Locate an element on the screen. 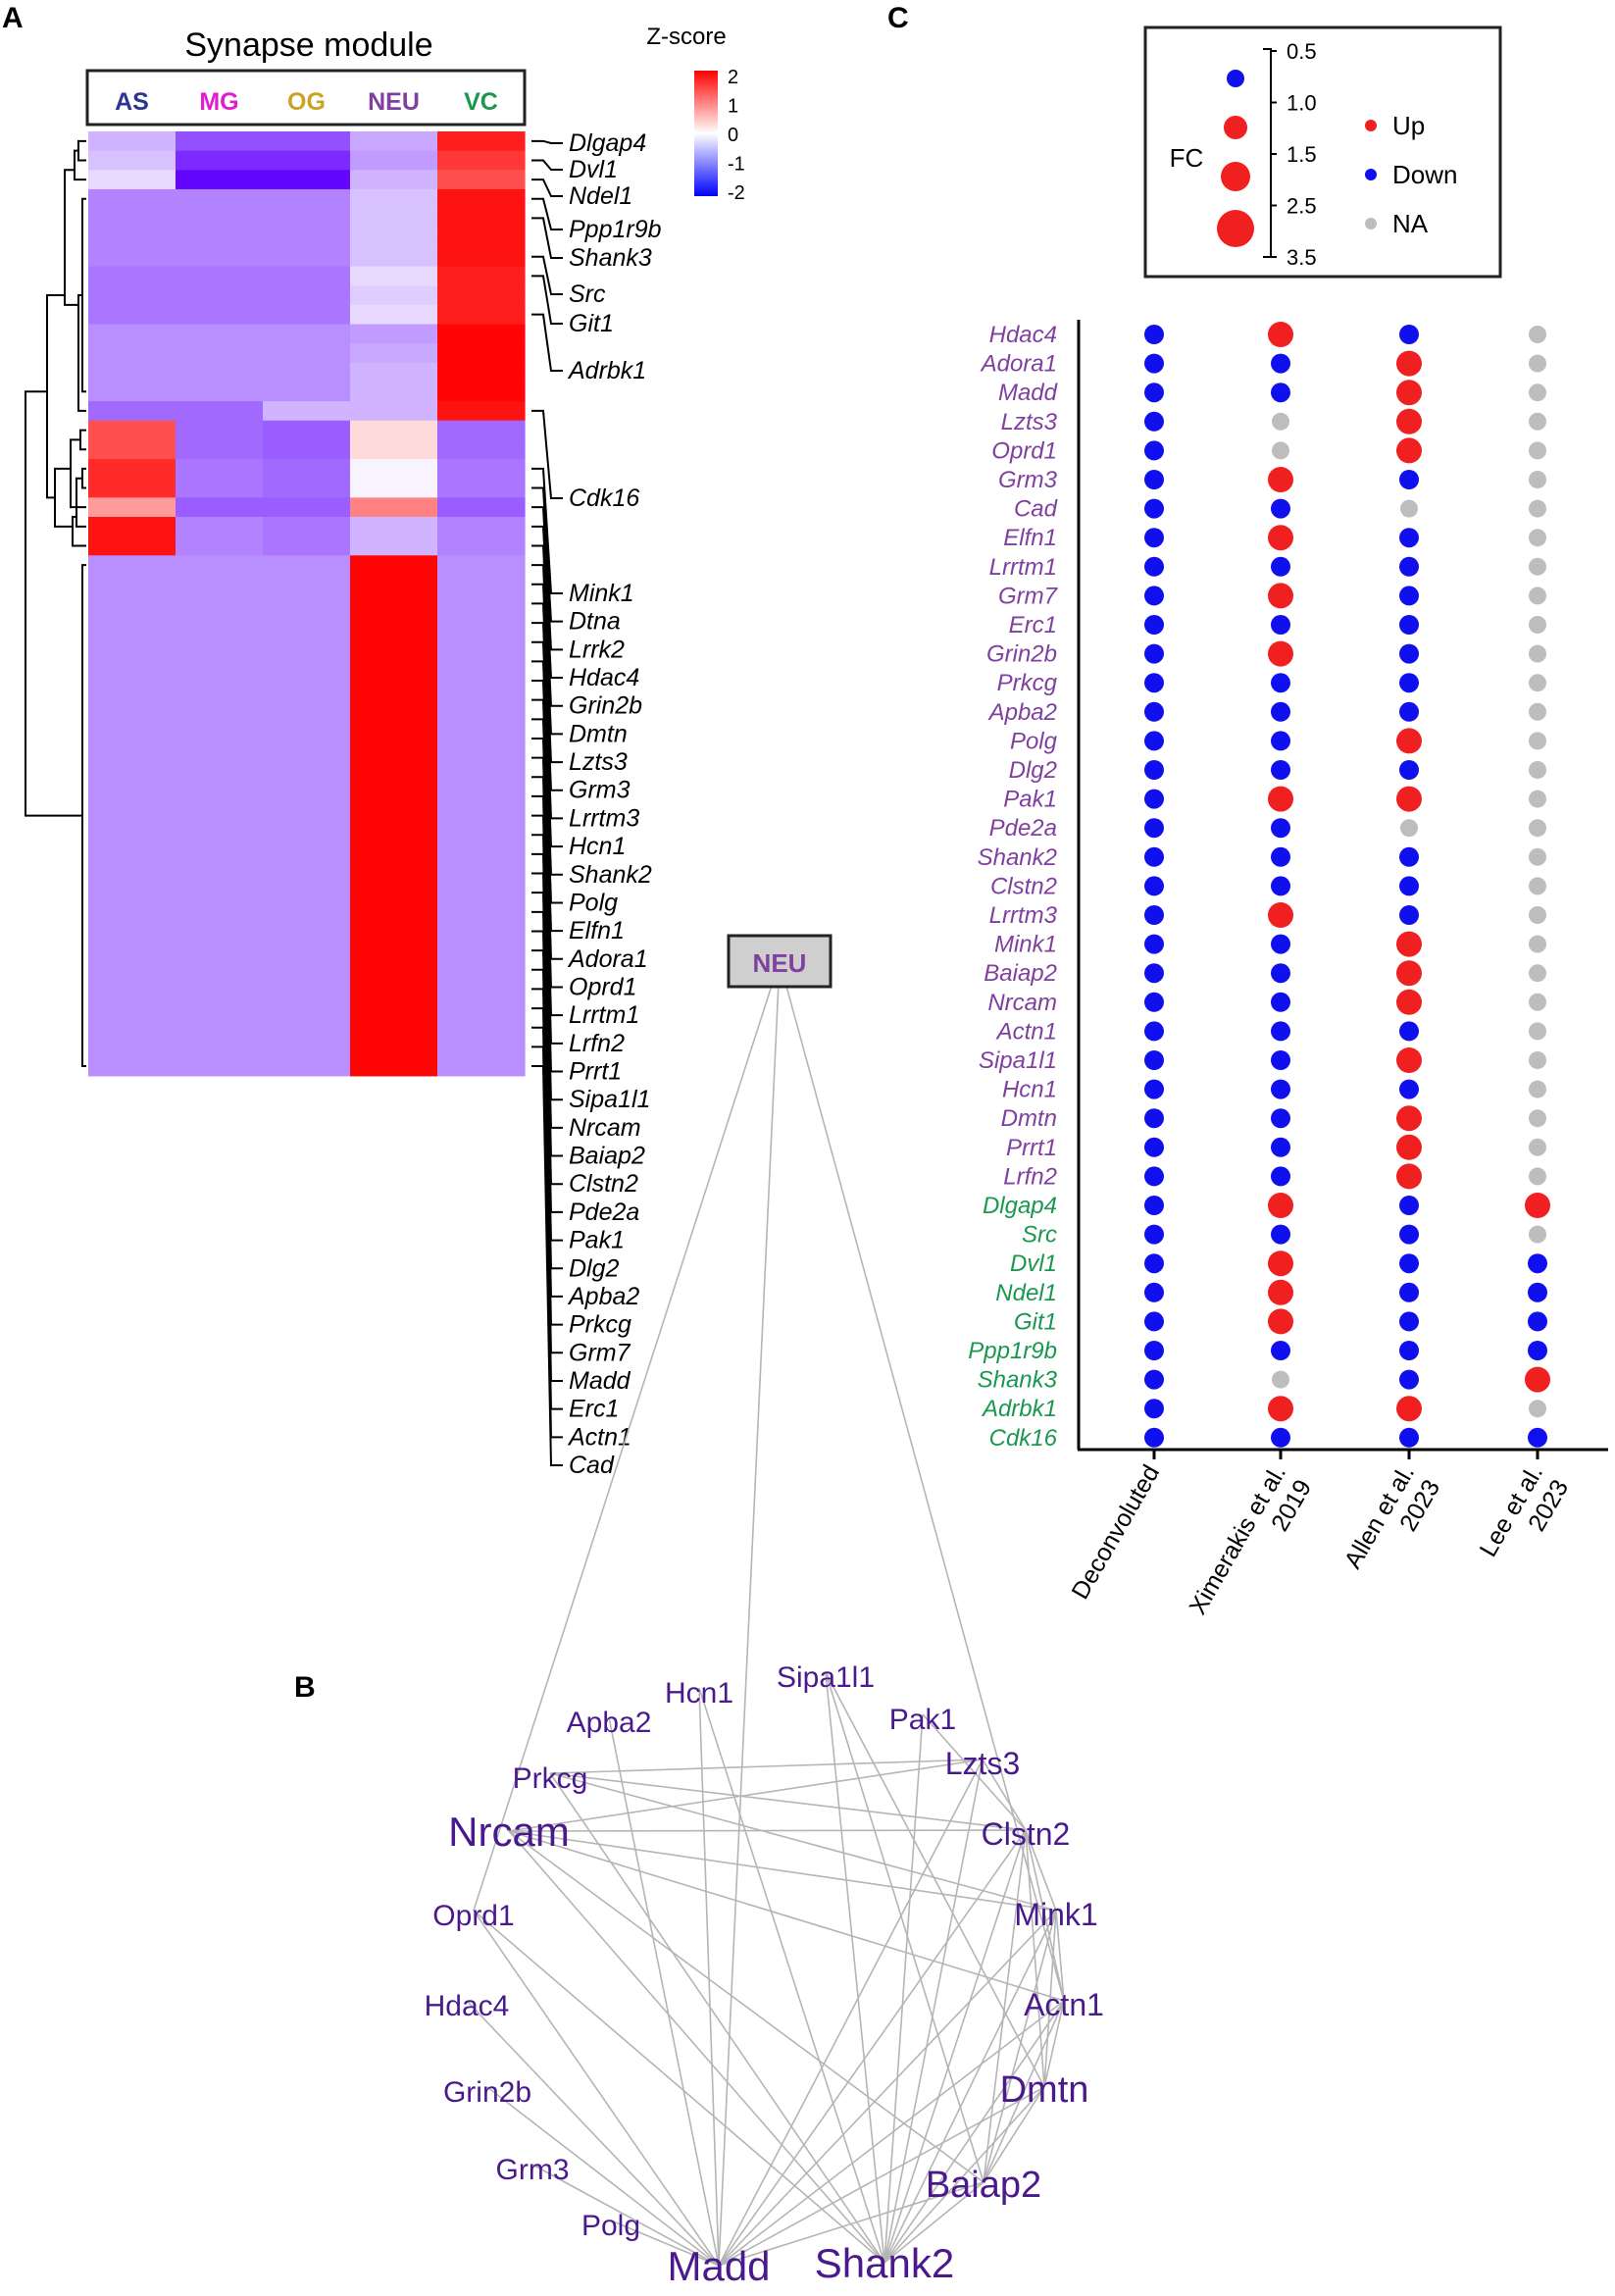 Image resolution: width=1615 pixels, height=2296 pixels. fc-scale-label: 2.5 is located at coordinates (1302, 207).